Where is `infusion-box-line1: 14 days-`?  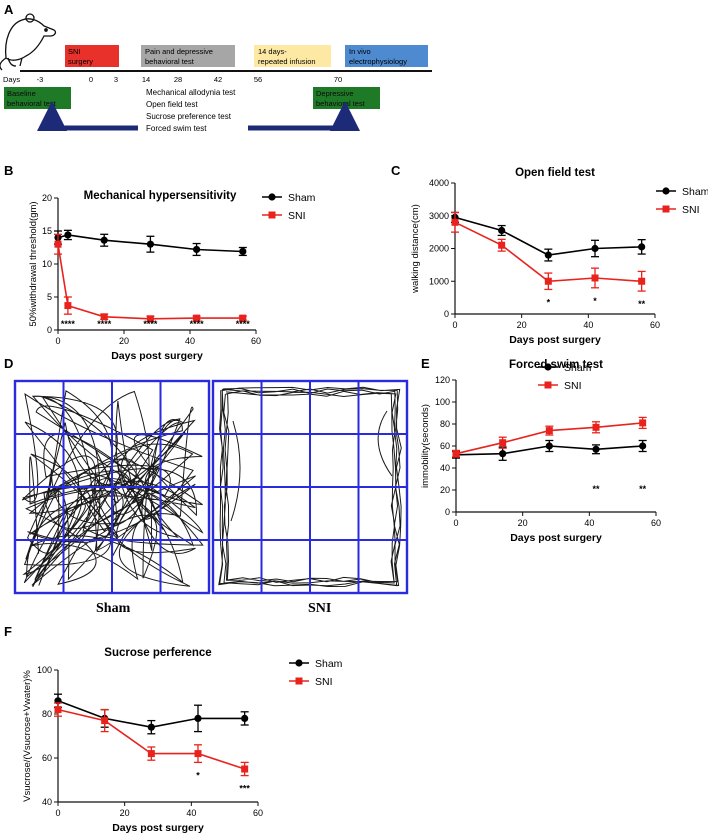 infusion-box-line1: 14 days- is located at coordinates (272, 51).